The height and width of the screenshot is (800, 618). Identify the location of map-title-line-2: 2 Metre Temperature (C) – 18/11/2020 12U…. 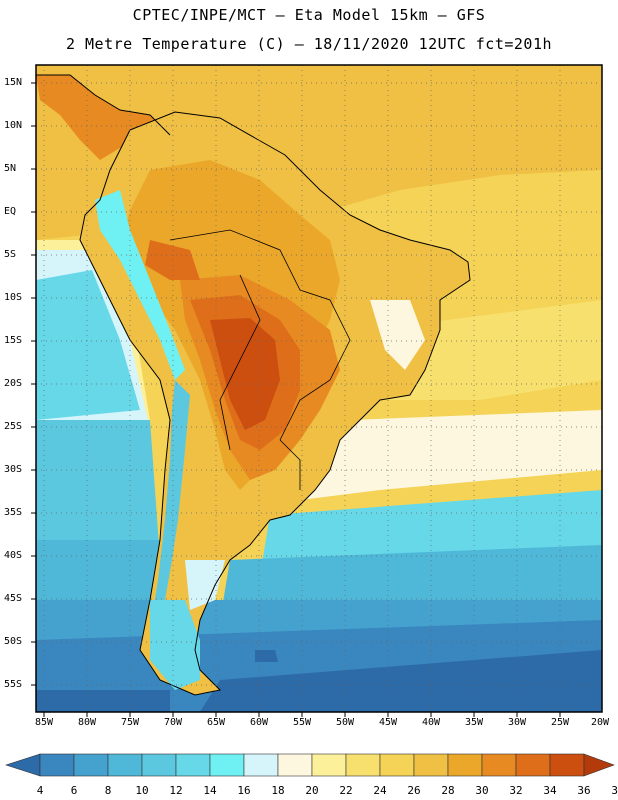
(309, 44).